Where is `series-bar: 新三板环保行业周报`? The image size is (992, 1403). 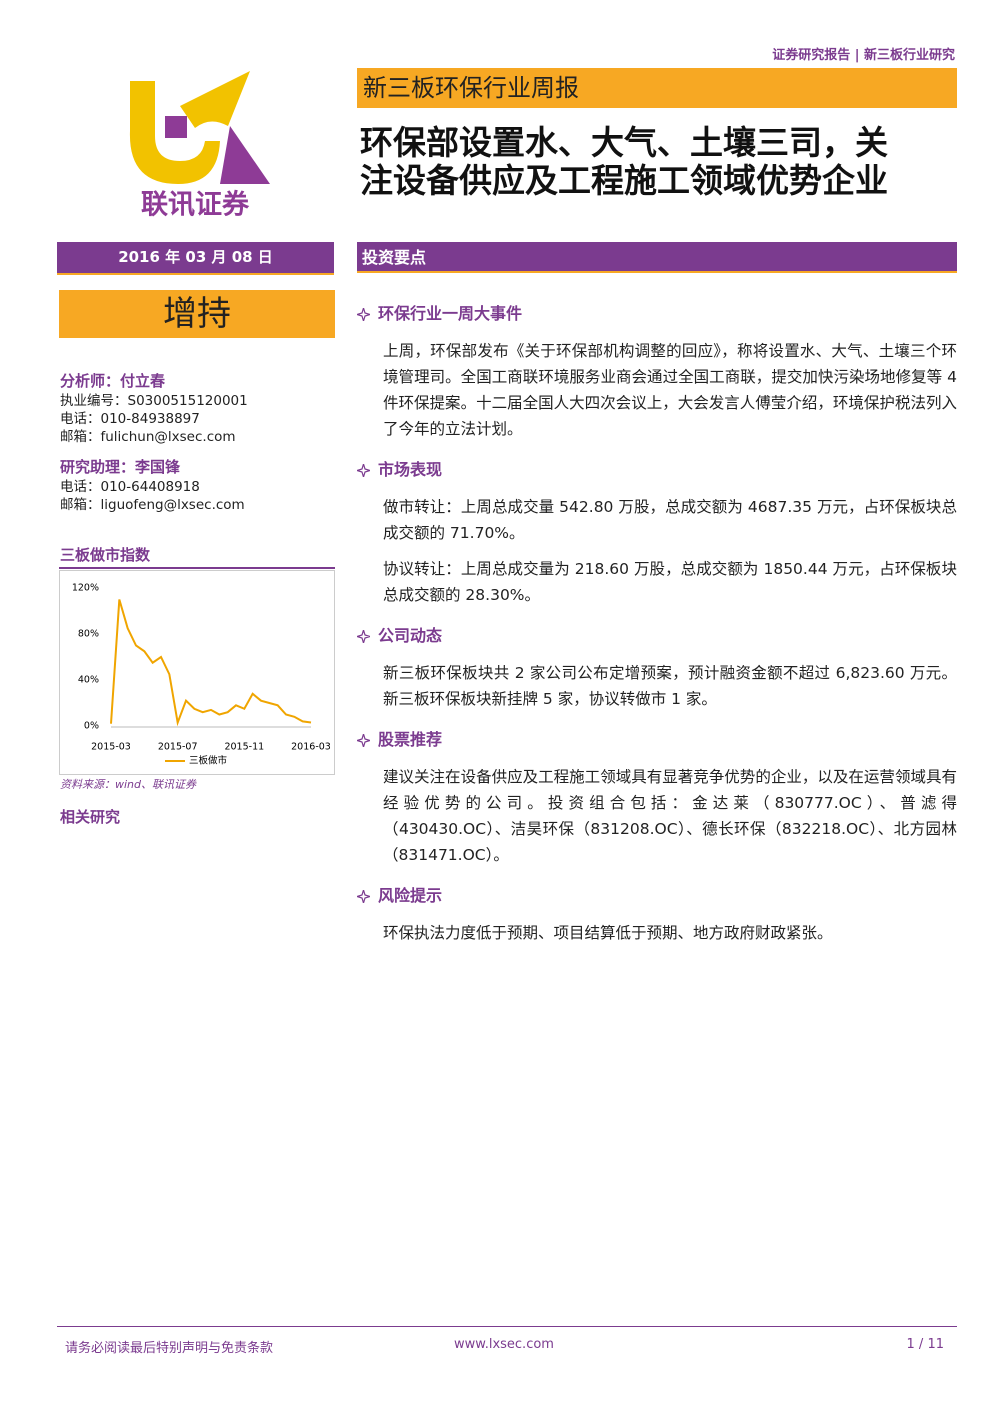
series-bar: 新三板环保行业周报 is located at coordinates (657, 88).